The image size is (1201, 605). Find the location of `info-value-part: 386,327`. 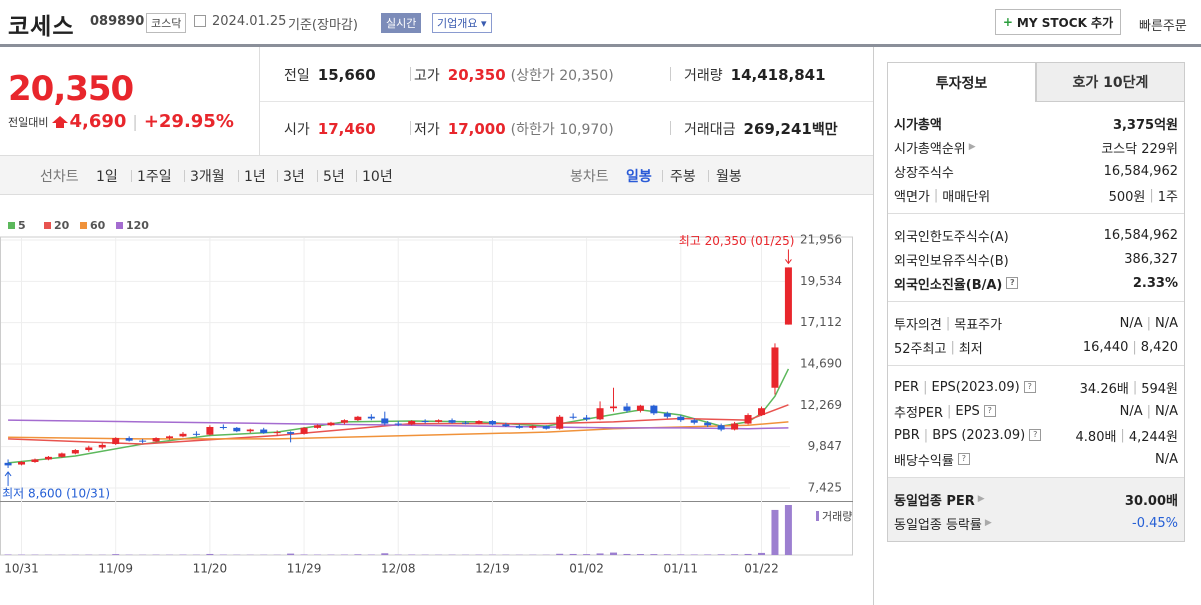

info-value-part: 386,327 is located at coordinates (1151, 259).